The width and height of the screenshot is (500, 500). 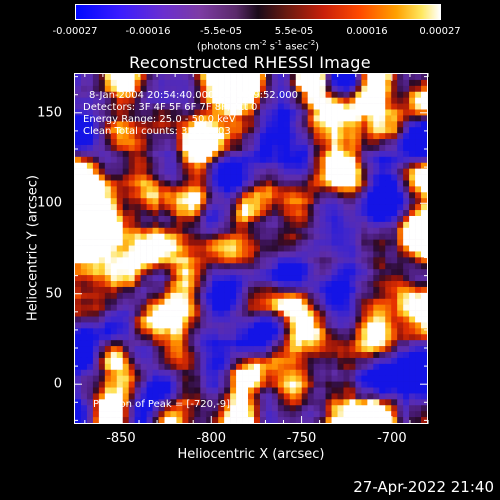 I want to click on peak-position-annotation: Position of Peak = [-720,-9], so click(x=162, y=404).